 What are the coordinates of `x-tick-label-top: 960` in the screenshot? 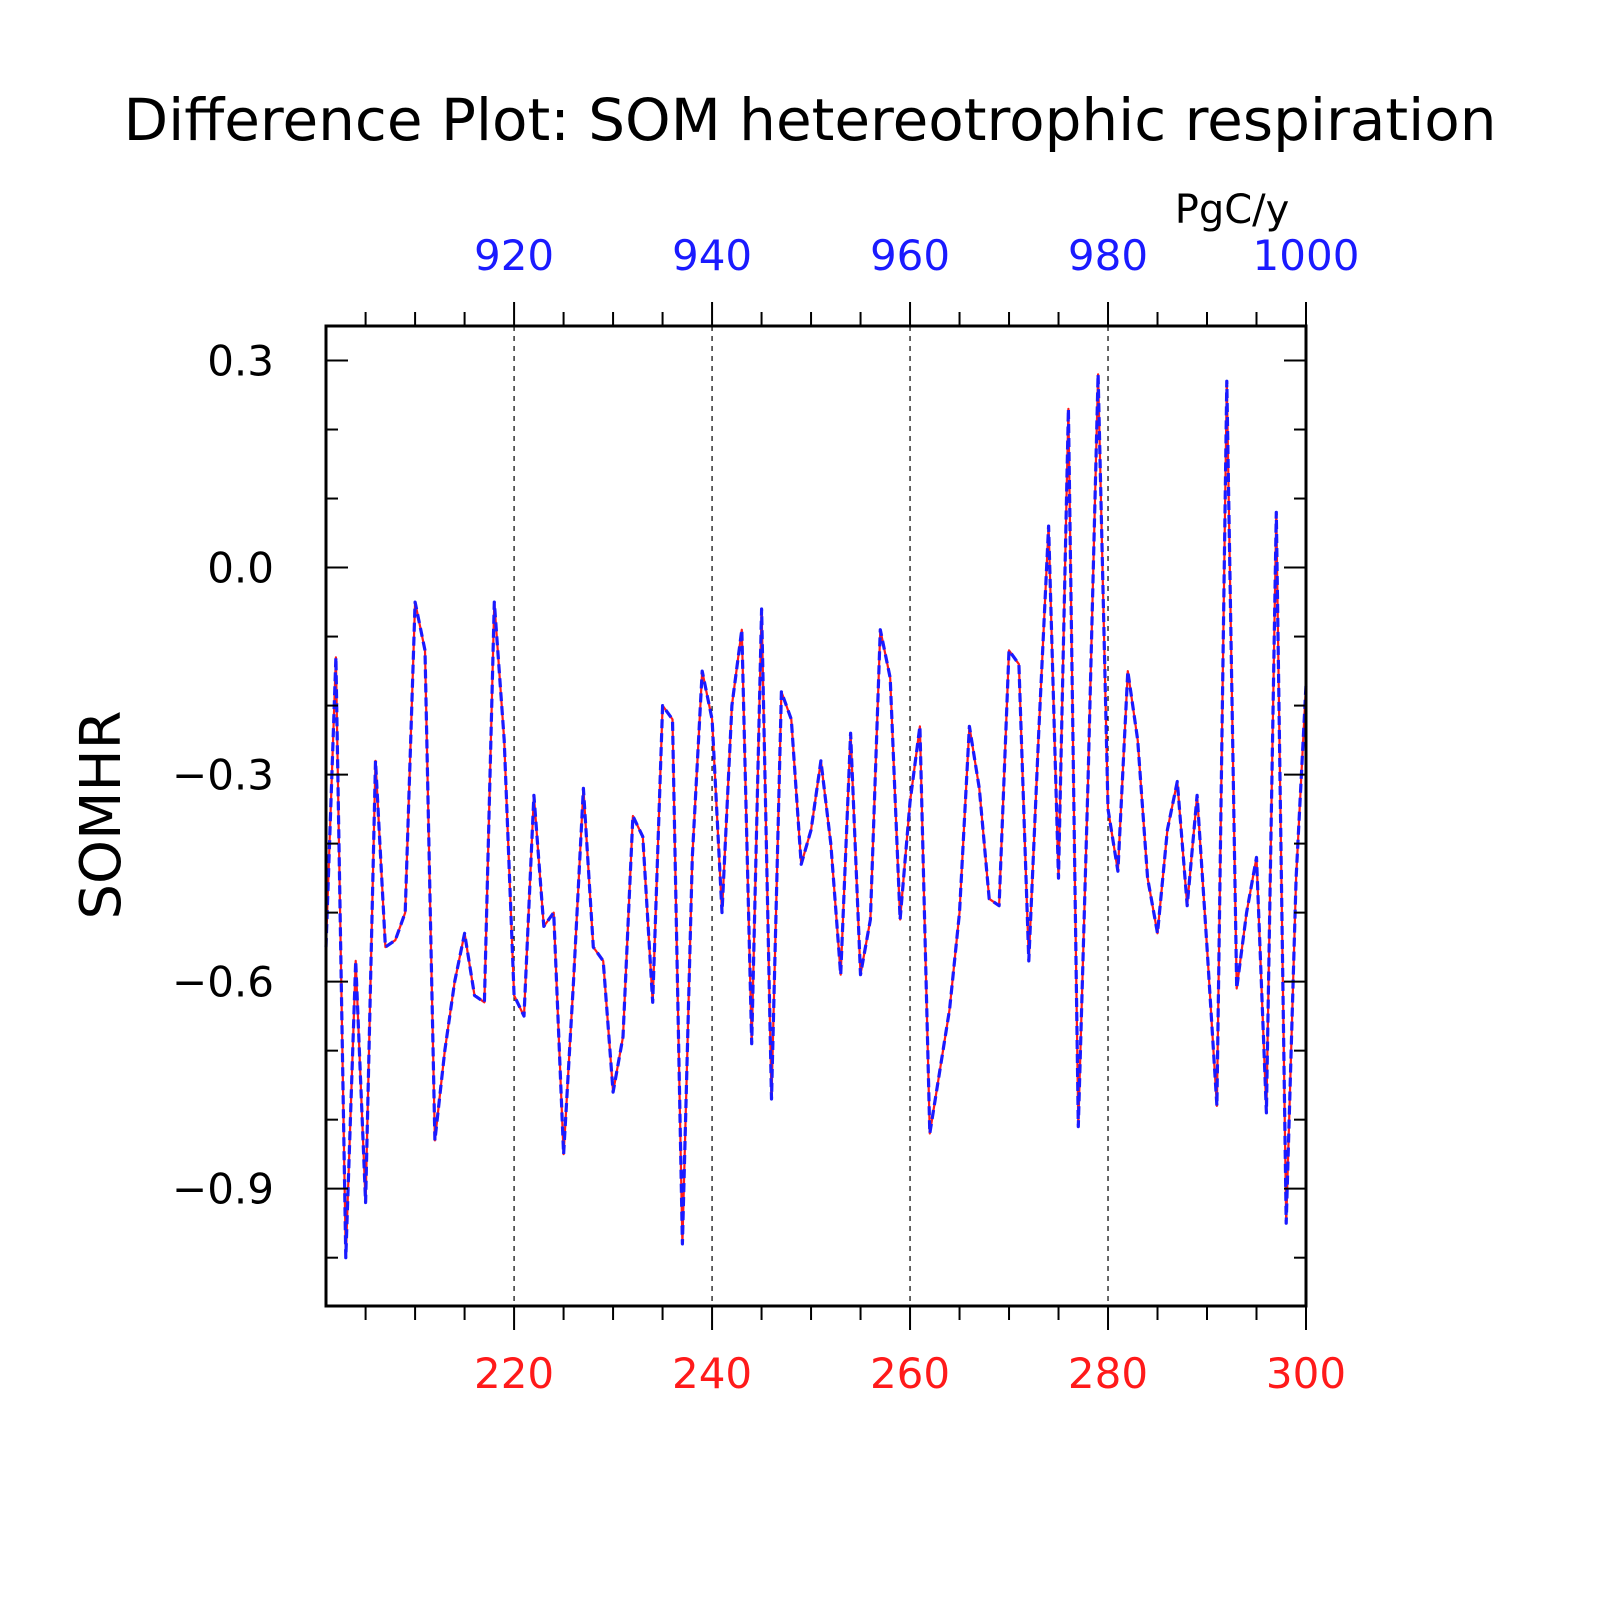 It's located at (910, 255).